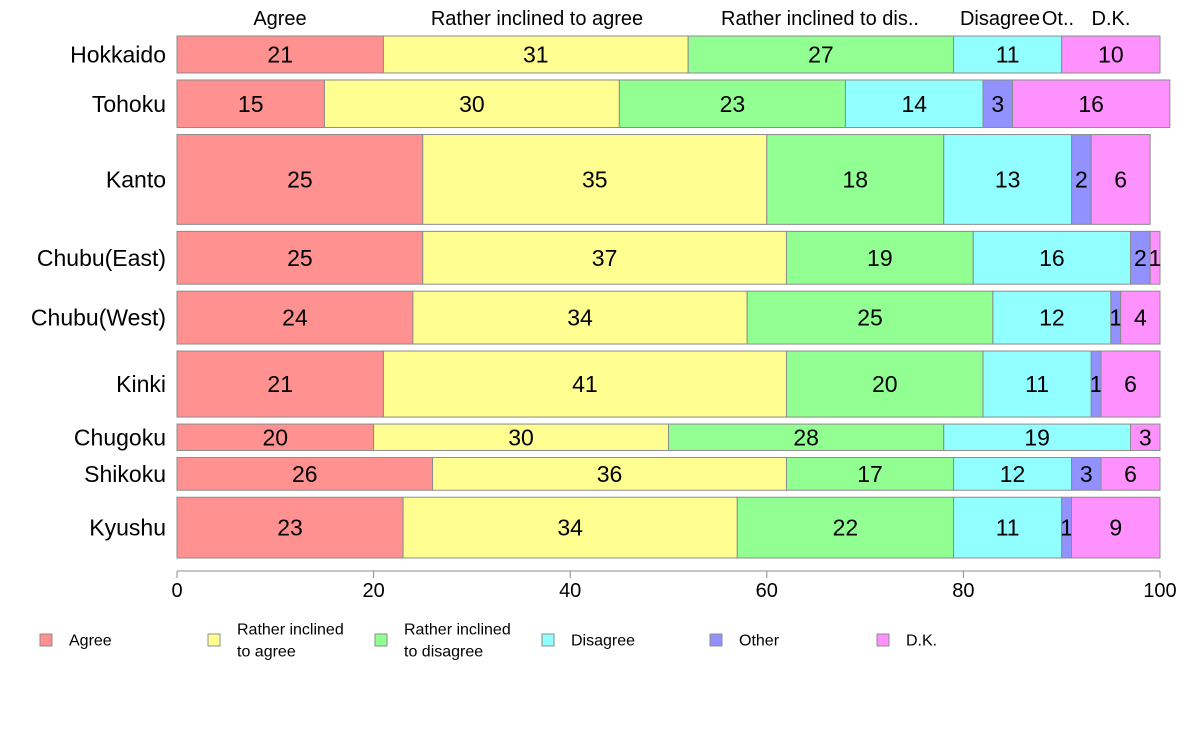 Image resolution: width=1188 pixels, height=736 pixels. Describe the element at coordinates (98, 318) in the screenshot. I see `category-label: Chubu(West)` at that location.